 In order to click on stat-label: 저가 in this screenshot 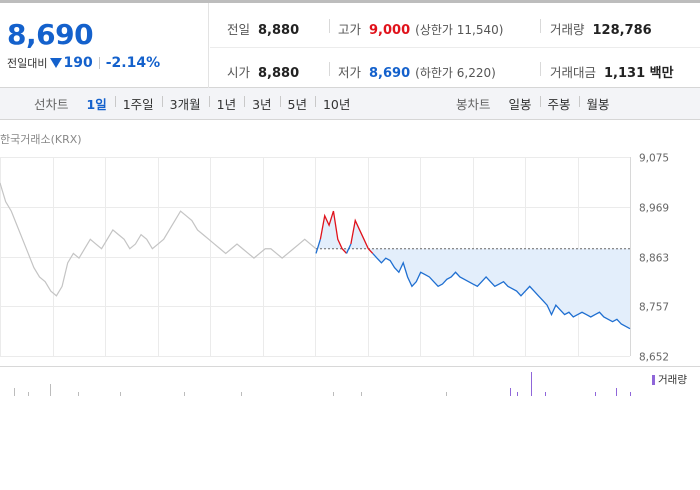, I will do `click(350, 72)`.